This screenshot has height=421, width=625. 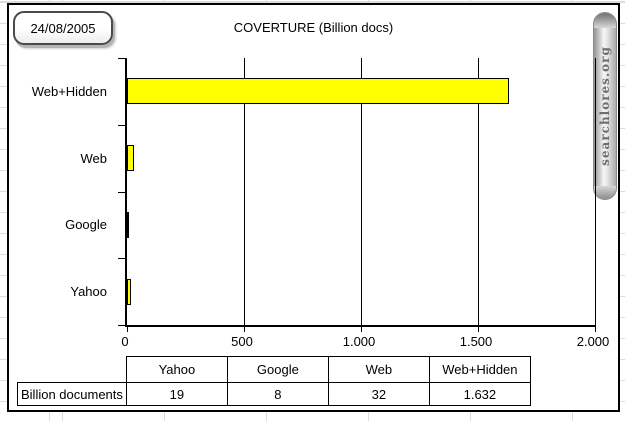 I want to click on chart-title: COVERTURE (Billion docs), so click(x=313, y=27).